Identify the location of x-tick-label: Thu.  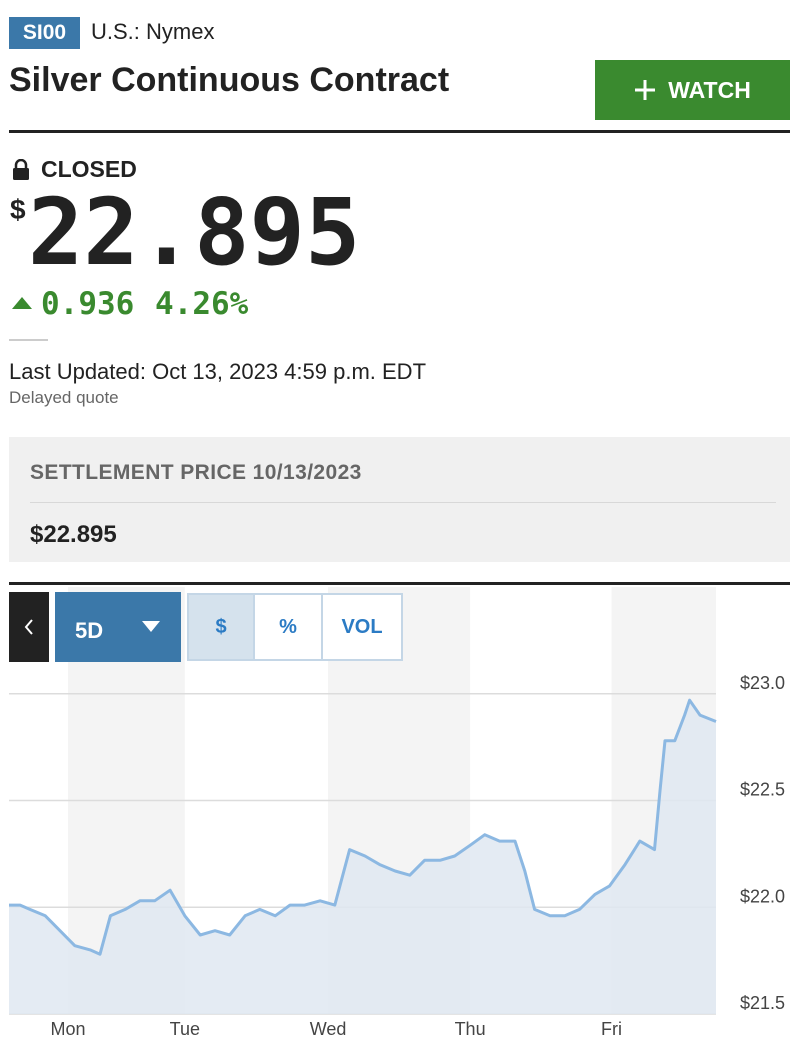
(470, 1029).